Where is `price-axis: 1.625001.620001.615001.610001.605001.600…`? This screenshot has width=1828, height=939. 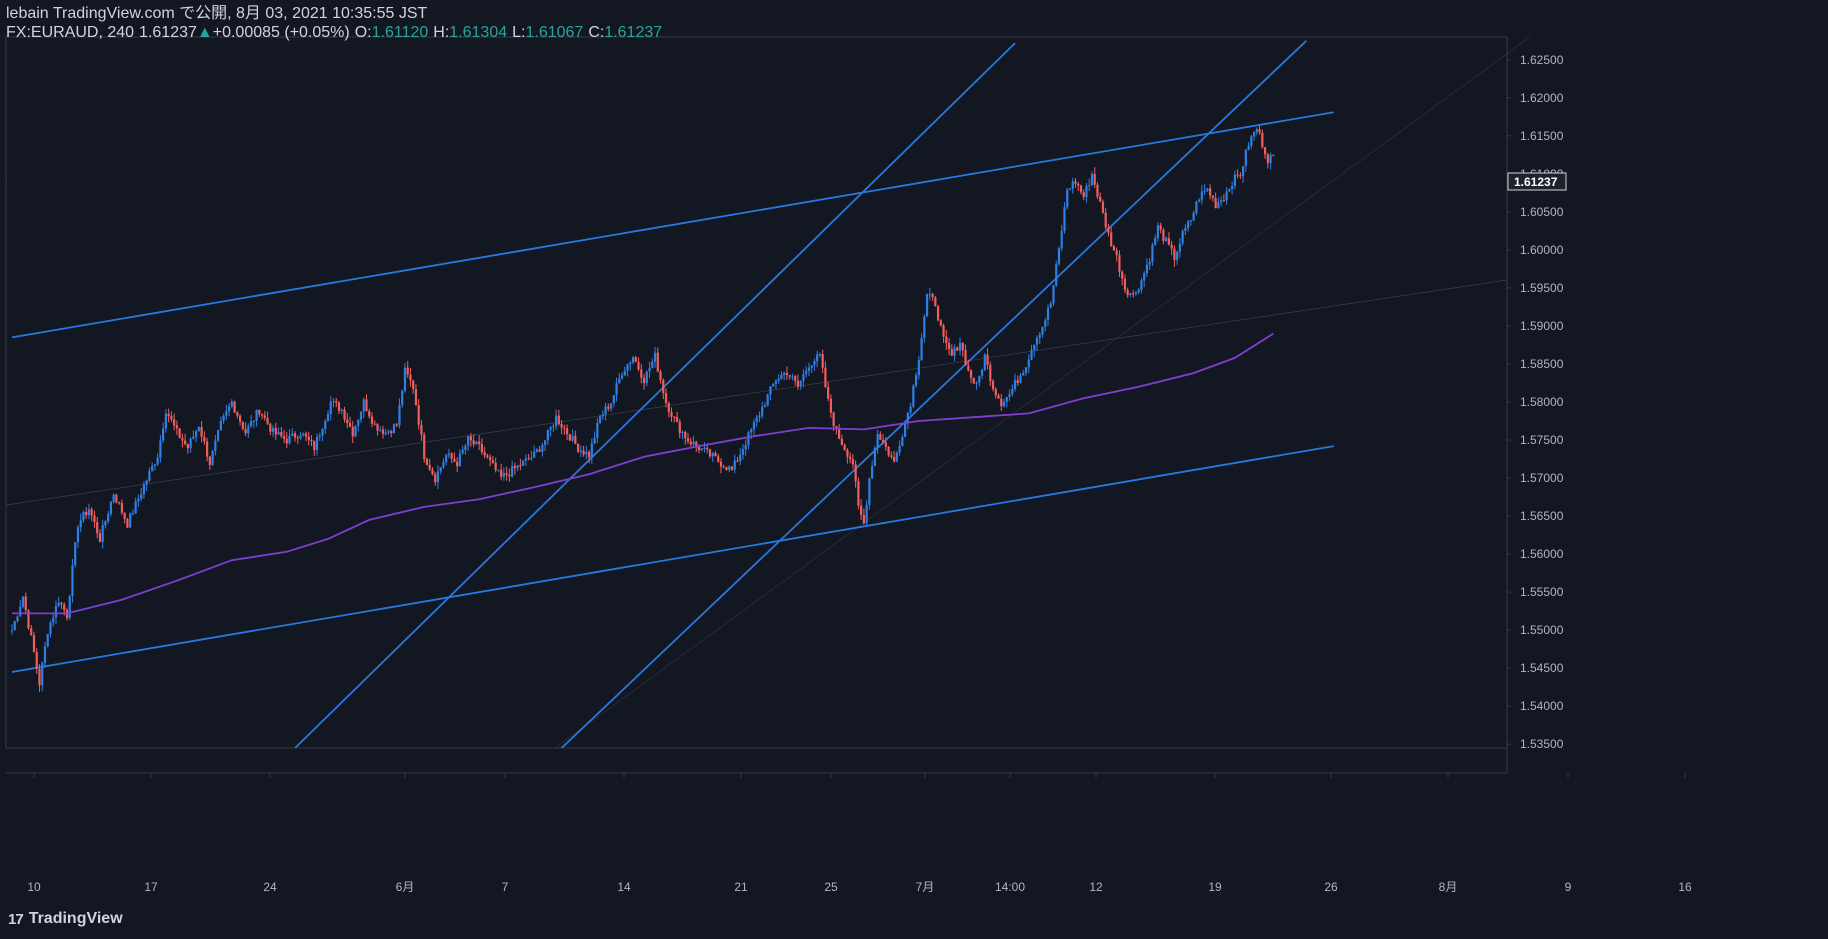
price-axis: 1.625001.620001.615001.610001.605001.600… is located at coordinates (1535, 402).